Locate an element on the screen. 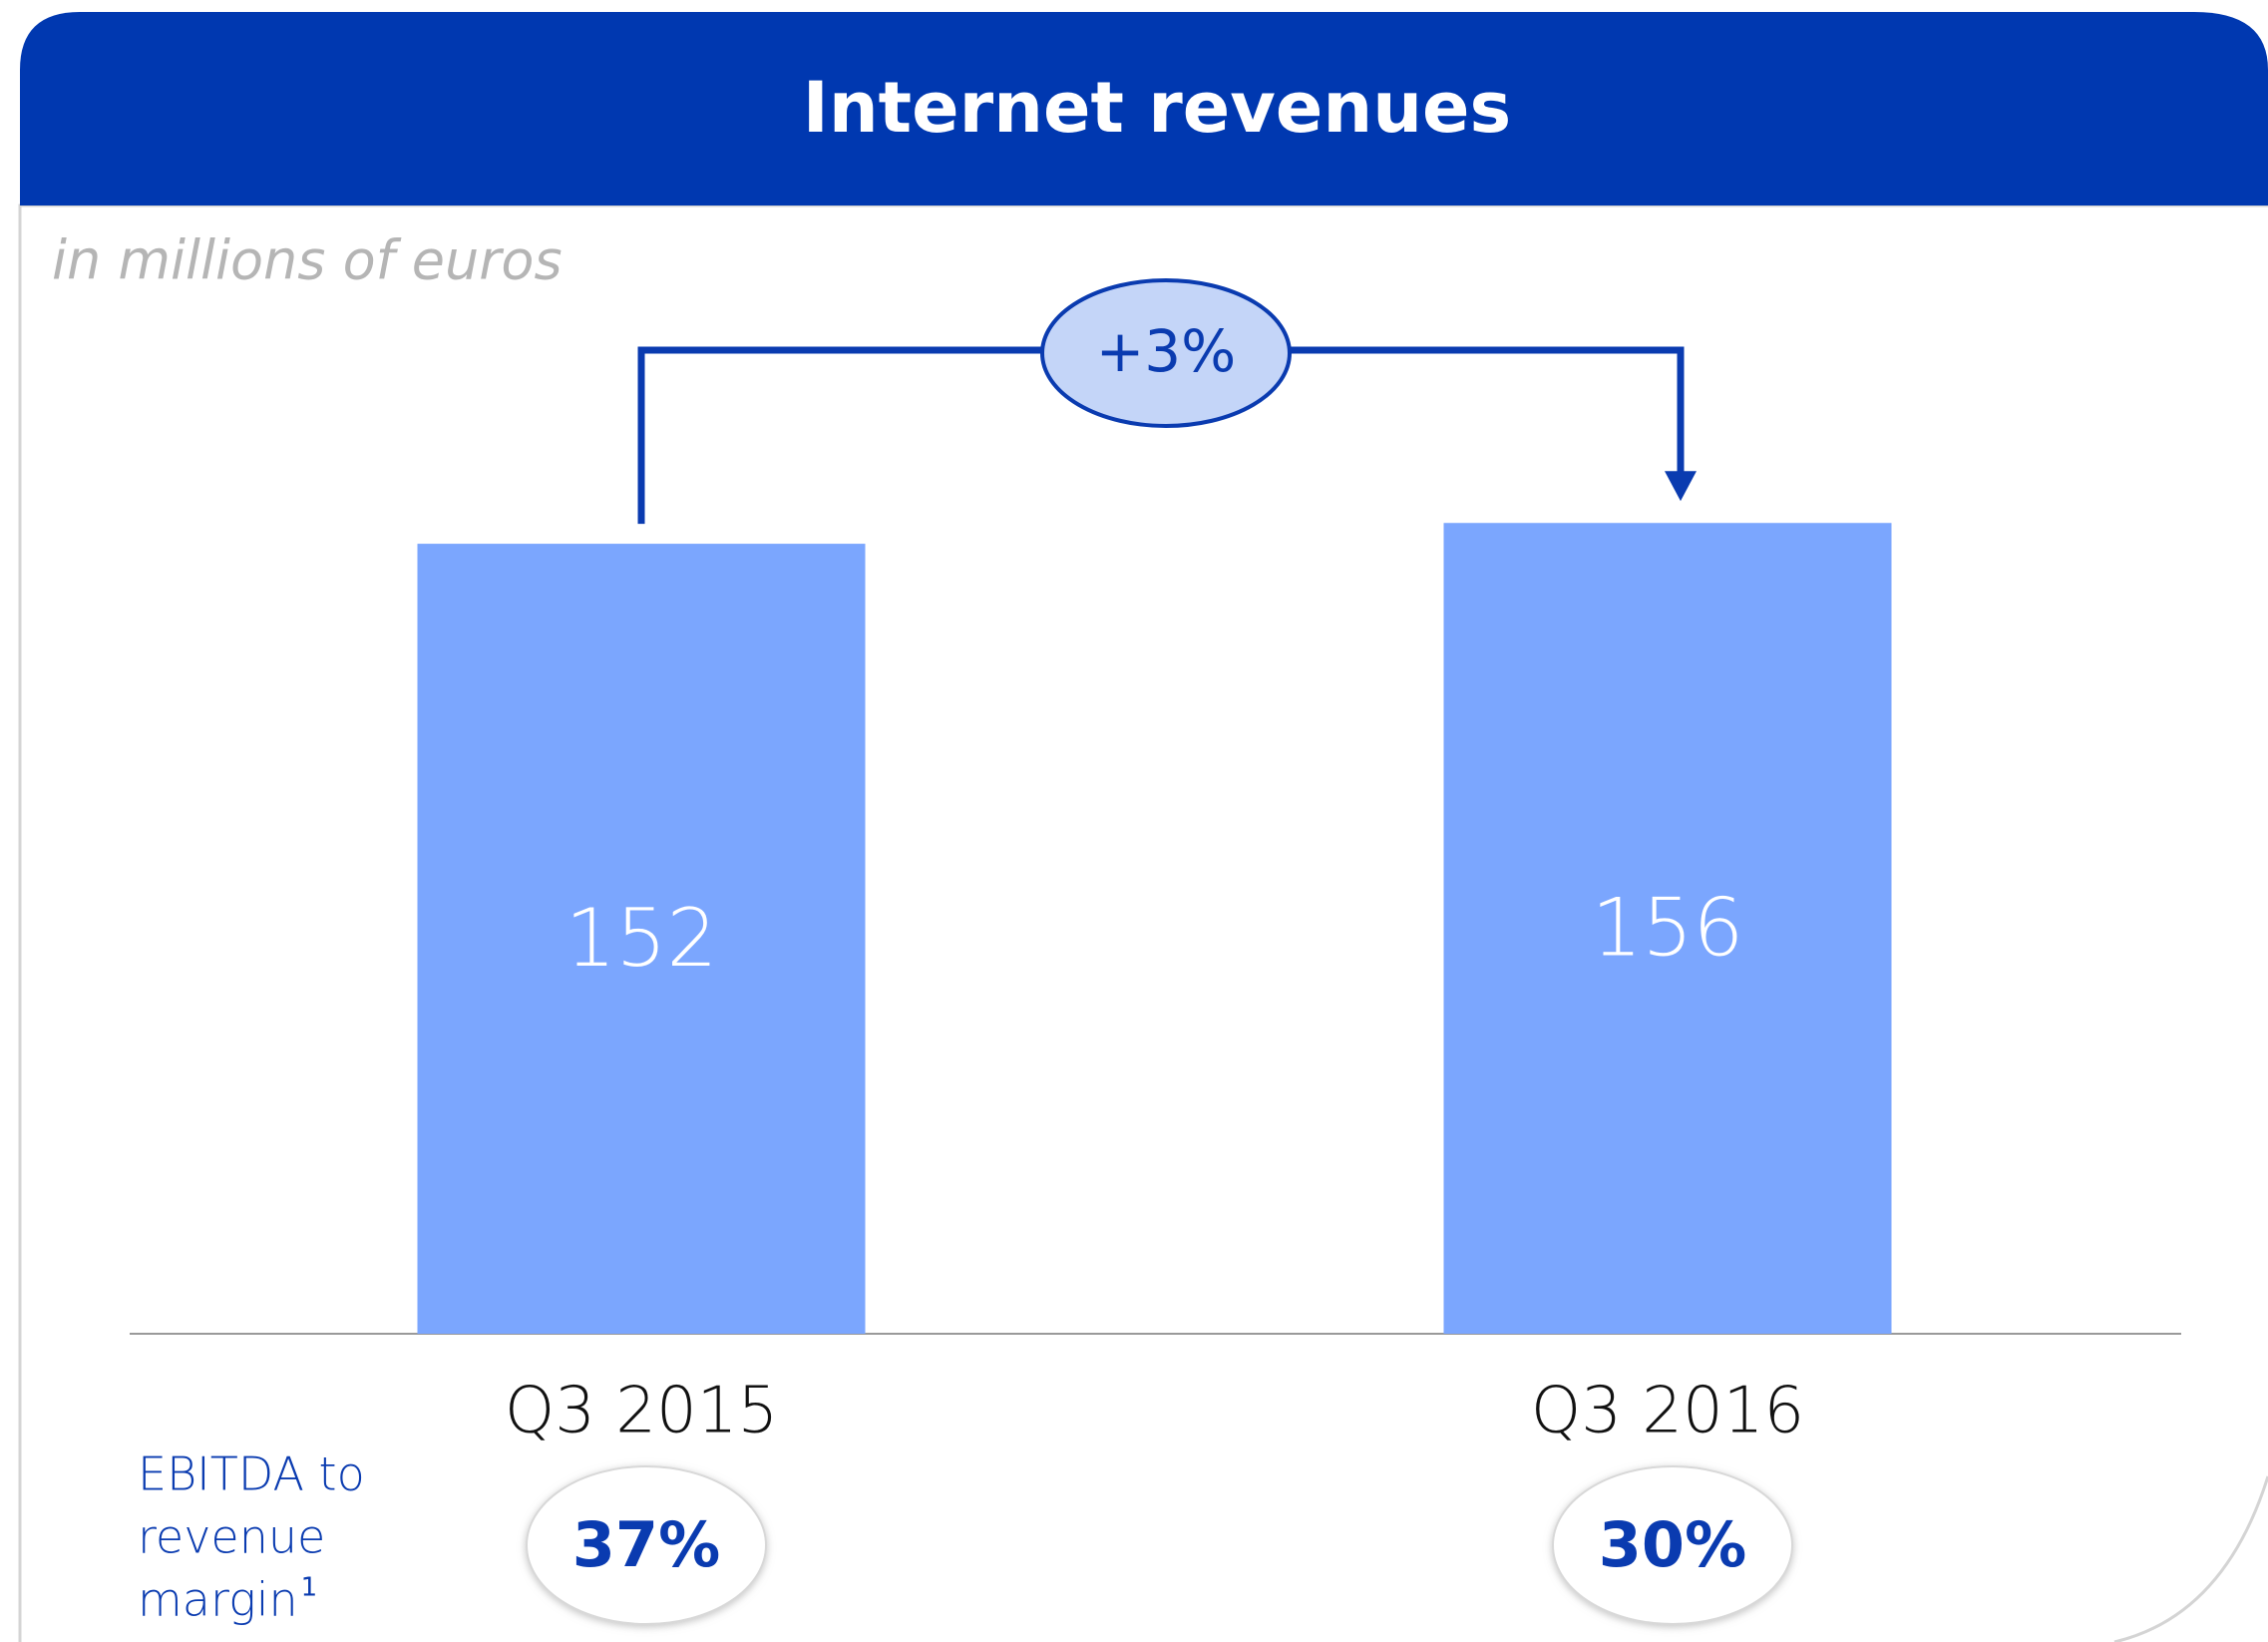  value-label: 156 is located at coordinates (1668, 928).